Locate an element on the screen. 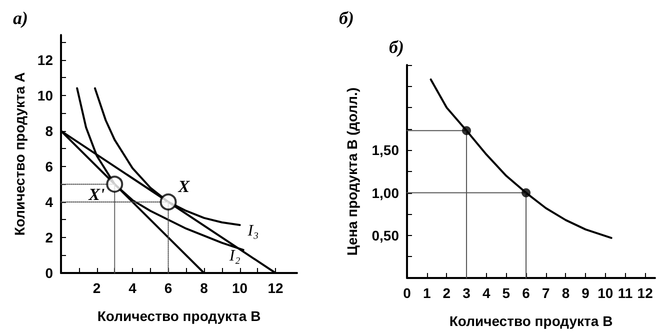 The width and height of the screenshot is (663, 334). x-tick-label: 0 is located at coordinates (407, 293).